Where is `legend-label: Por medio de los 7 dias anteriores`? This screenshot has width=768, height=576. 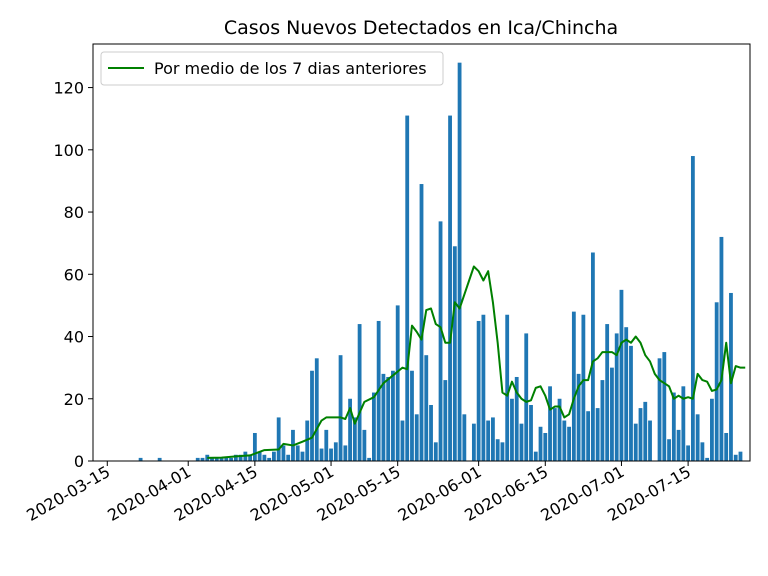
legend-label: Por medio de los 7 dias anteriores is located at coordinates (290, 68).